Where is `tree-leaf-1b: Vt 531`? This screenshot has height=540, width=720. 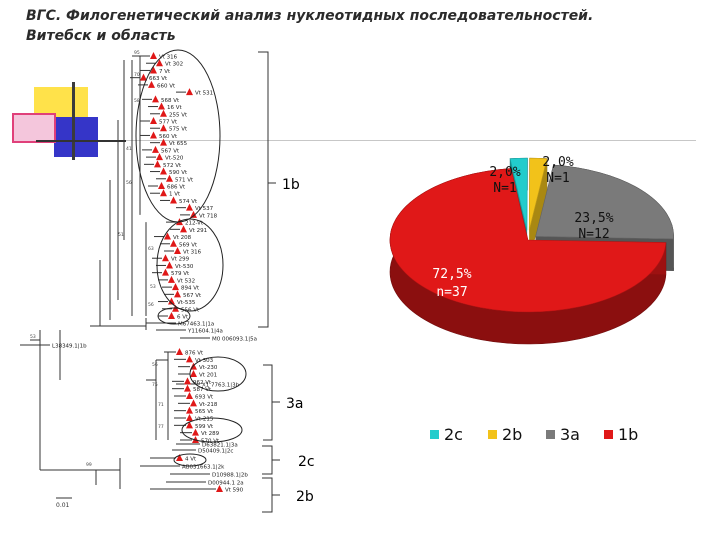 tree-leaf-1b: Vt 531 is located at coordinates (204, 94).